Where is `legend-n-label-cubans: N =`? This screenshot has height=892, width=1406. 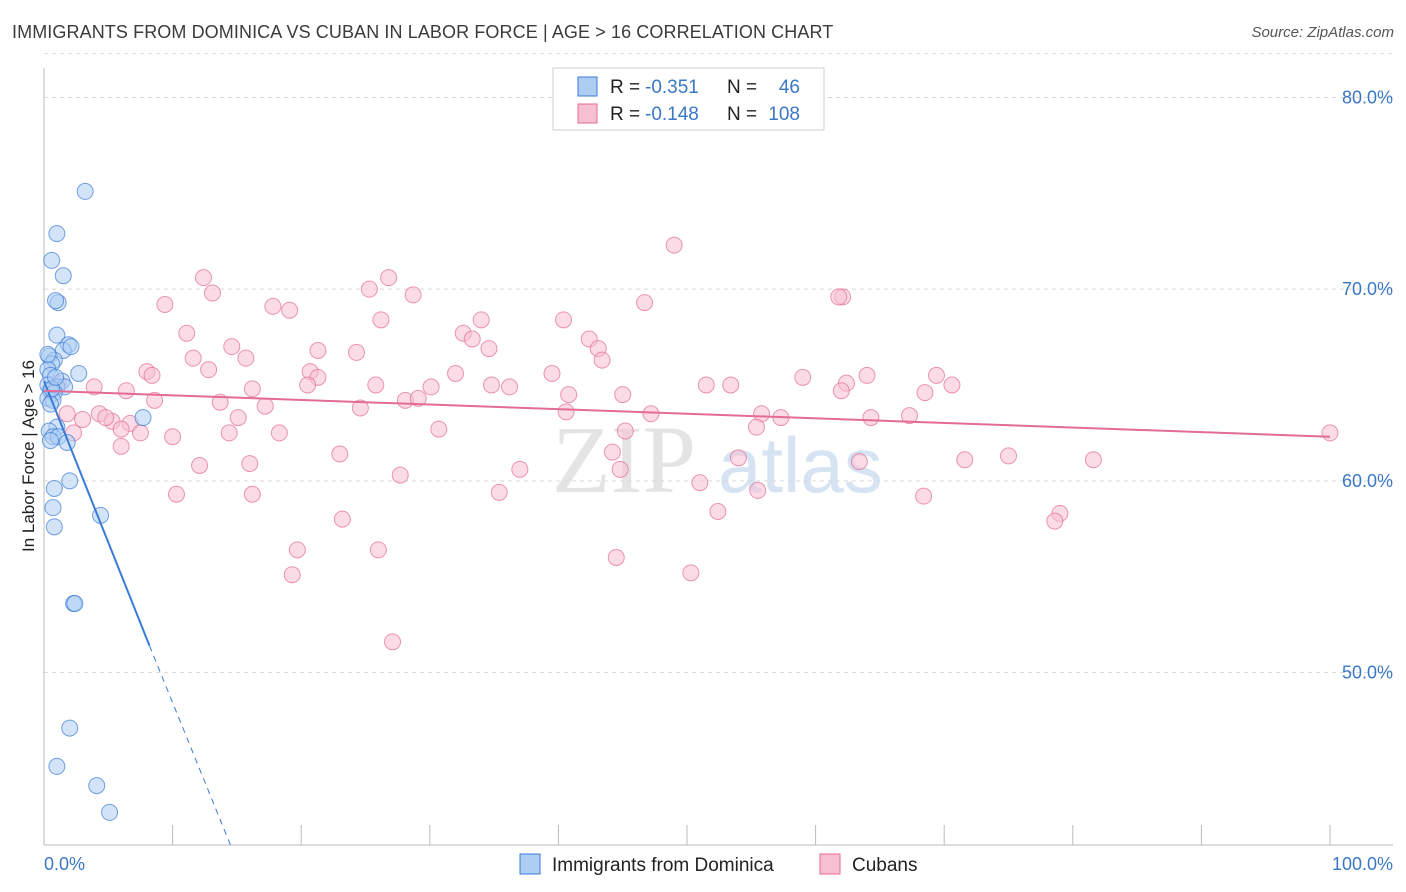
legend-n-label-cubans: N = is located at coordinates (742, 114).